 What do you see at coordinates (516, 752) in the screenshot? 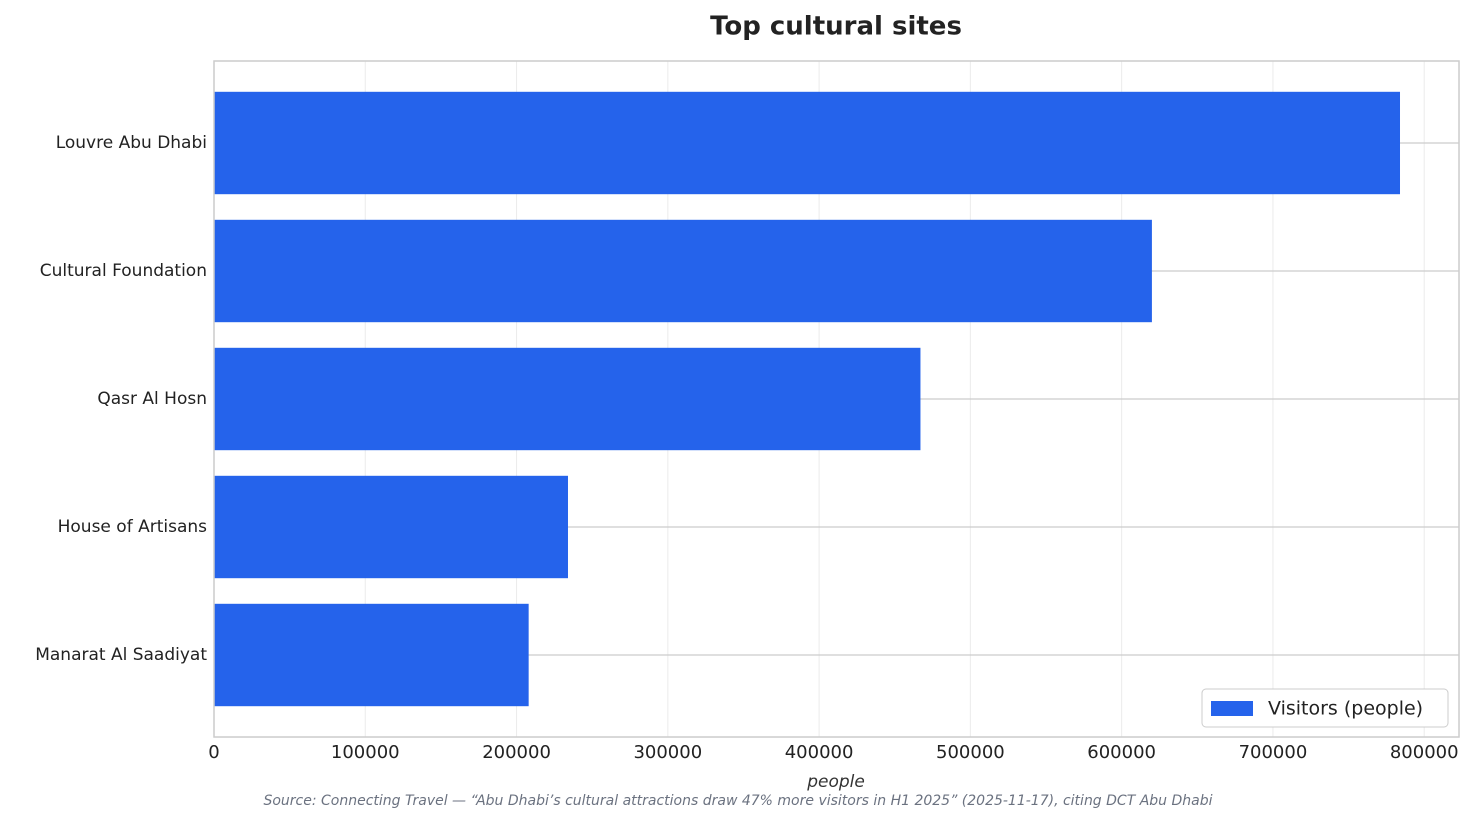
I see `x-tick-label: 200000` at bounding box center [516, 752].